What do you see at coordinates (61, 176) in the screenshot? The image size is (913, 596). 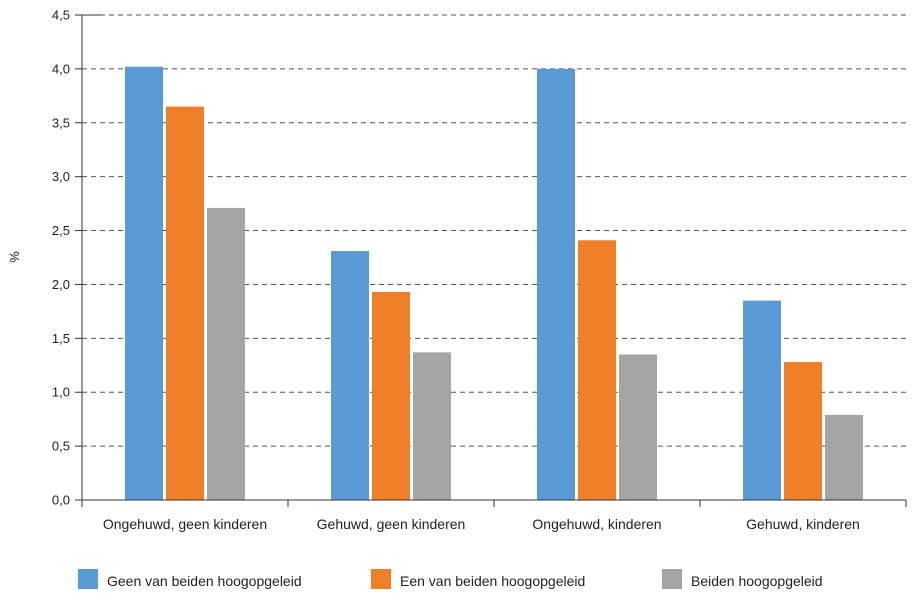 I see `y-tick-label: 3,0` at bounding box center [61, 176].